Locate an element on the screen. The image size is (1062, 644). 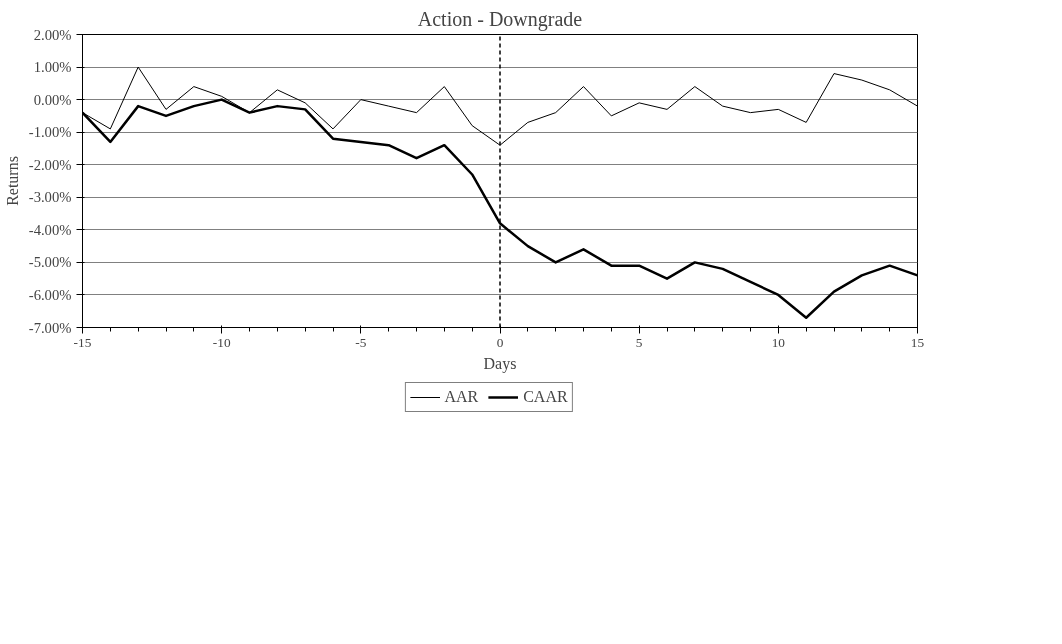
x-tick-label: 15 is located at coordinates (917, 342).